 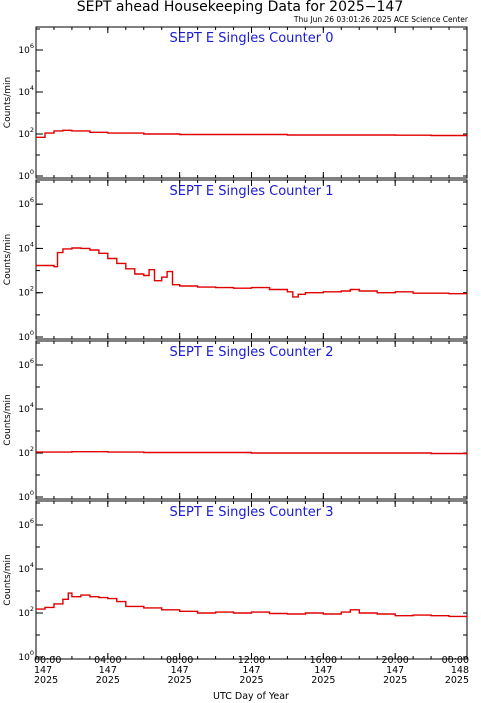 What do you see at coordinates (323, 660) in the screenshot?
I see `x-tick-time: 16:00` at bounding box center [323, 660].